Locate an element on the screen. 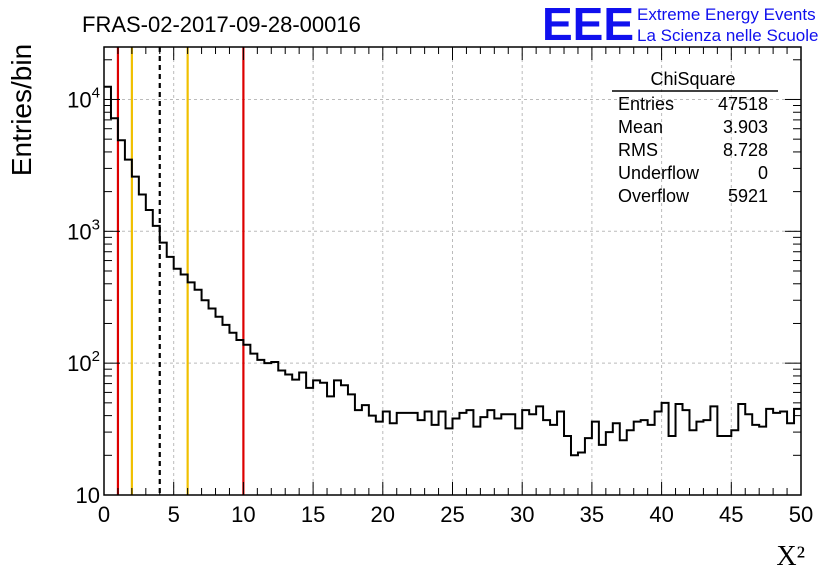 Image resolution: width=836 pixels, height=572 pixels. y-tick-label: 10 is located at coordinates (88, 495).